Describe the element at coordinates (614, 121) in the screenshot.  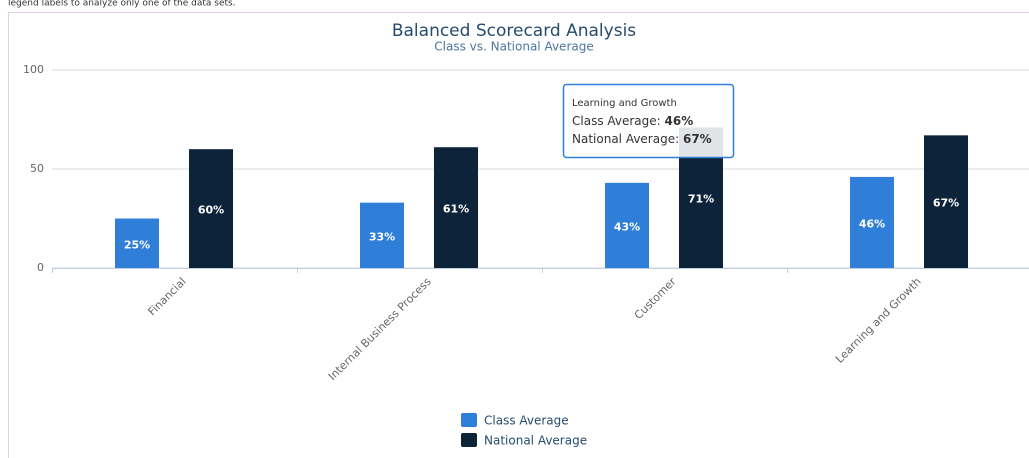
I see `tooltip-series: Class Average` at that location.